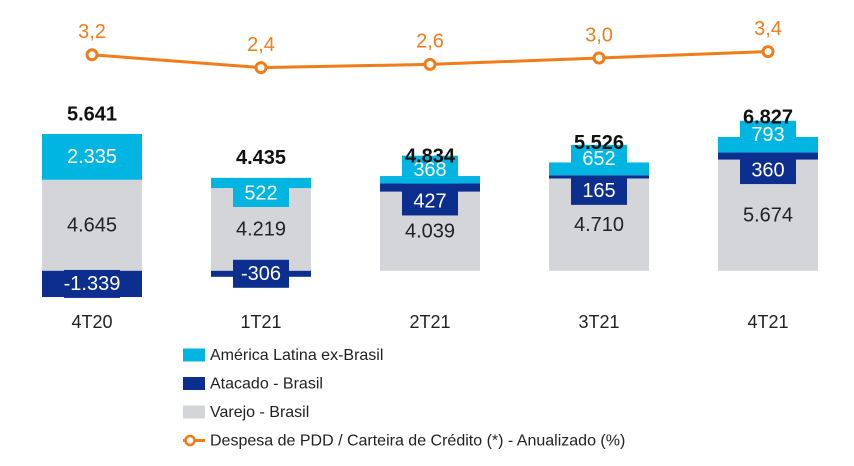 The height and width of the screenshot is (466, 854). I want to click on legend-label: Varejo - Brasil, so click(259, 412).